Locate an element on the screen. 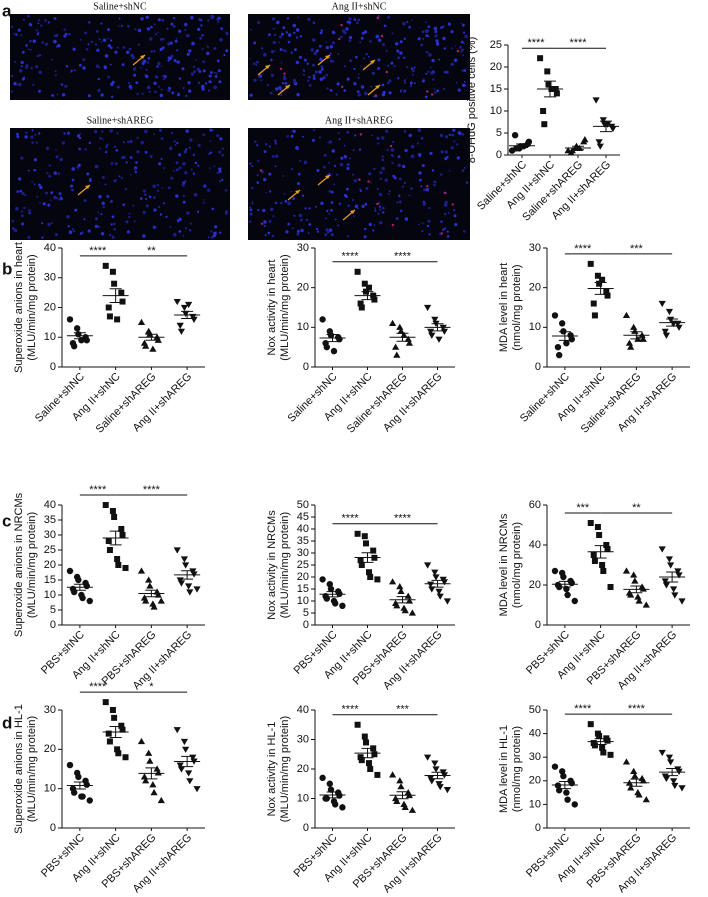  significance-label: **** is located at coordinates (583, 249).